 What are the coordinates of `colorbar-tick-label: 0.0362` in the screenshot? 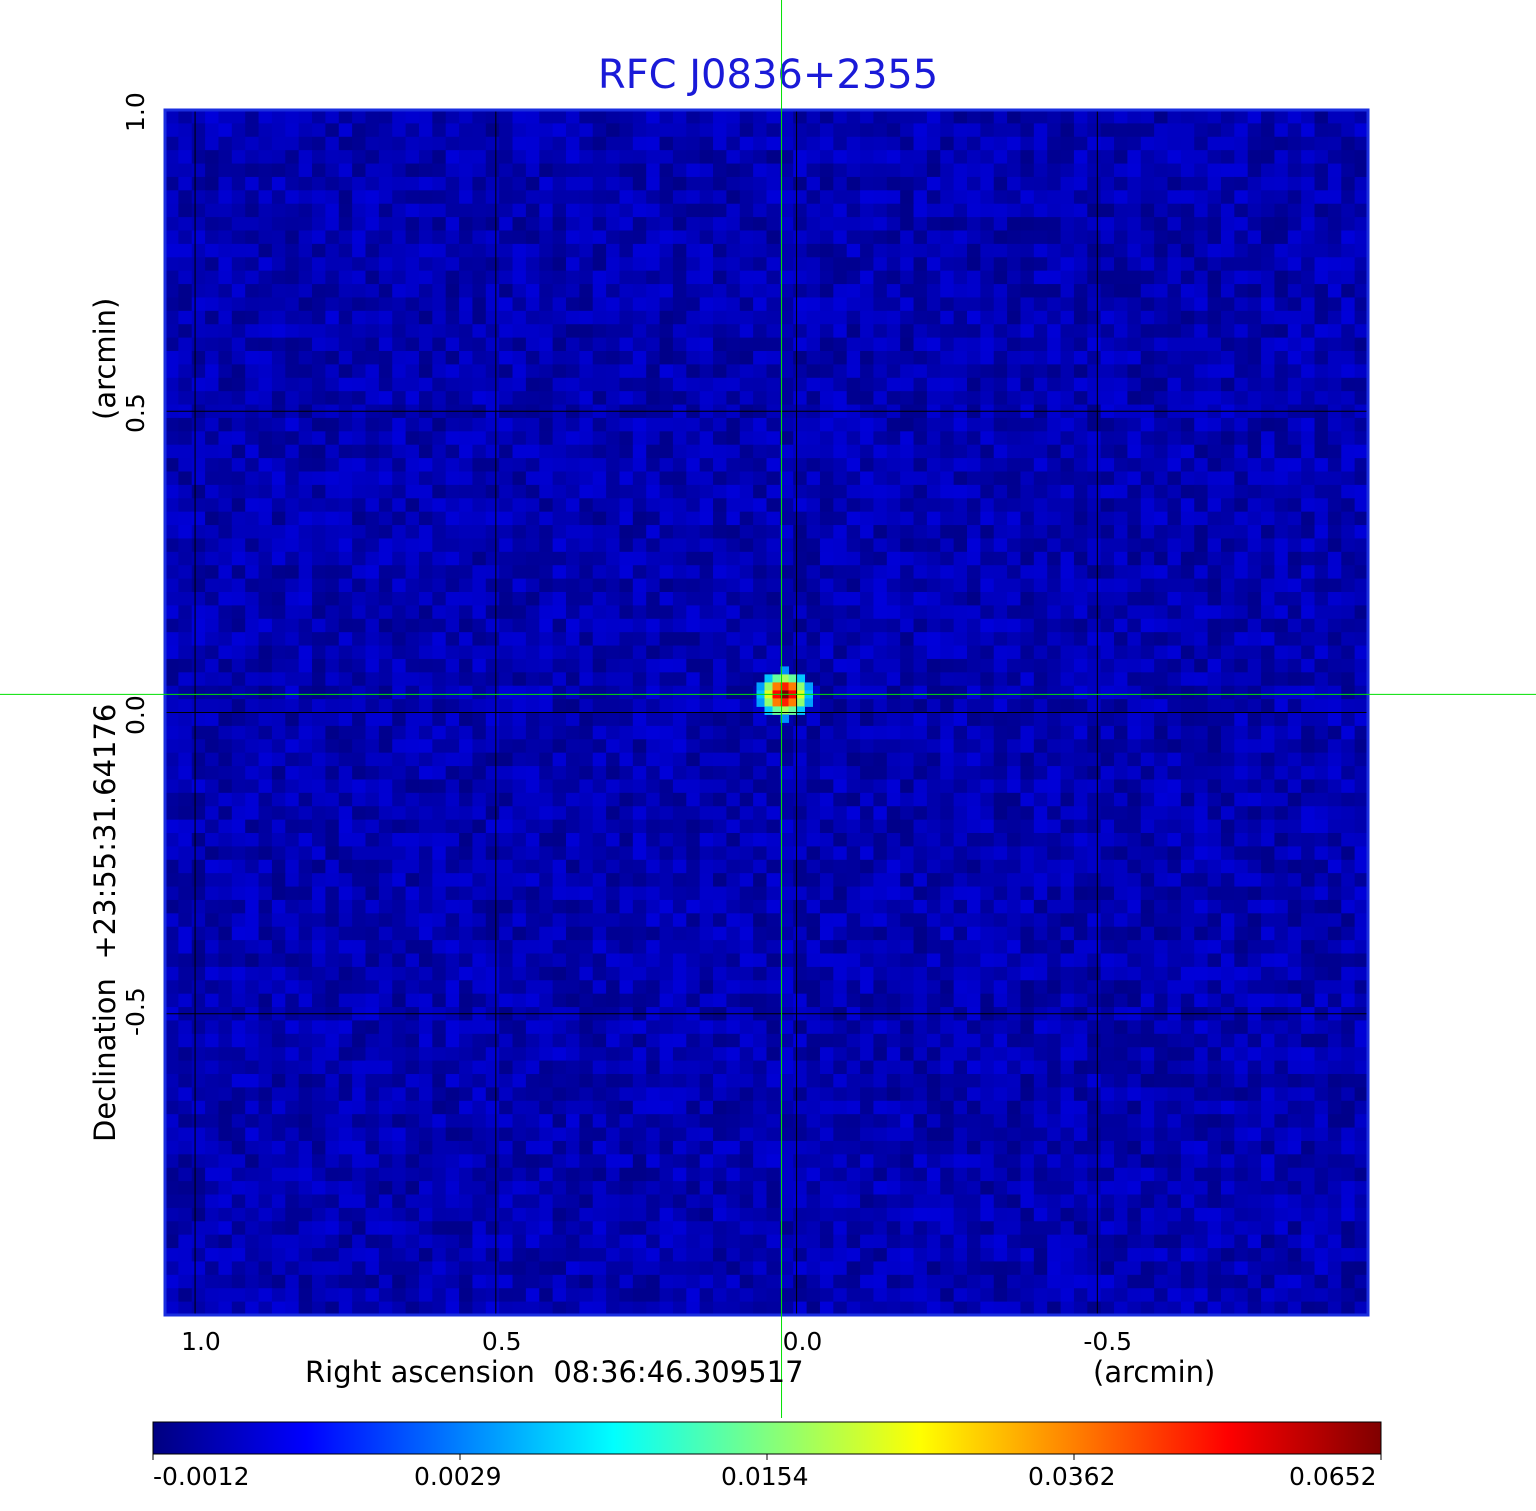 It's located at (1072, 1476).